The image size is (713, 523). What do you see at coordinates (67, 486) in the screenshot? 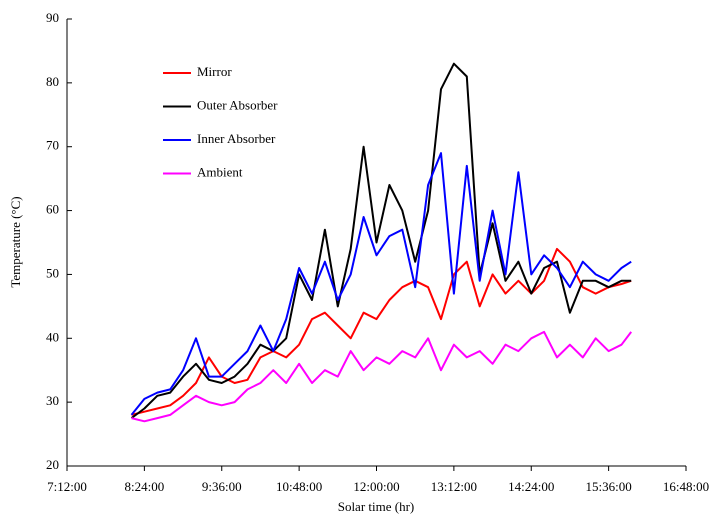
I see `x-tick-label: 7:12:00` at bounding box center [67, 486].